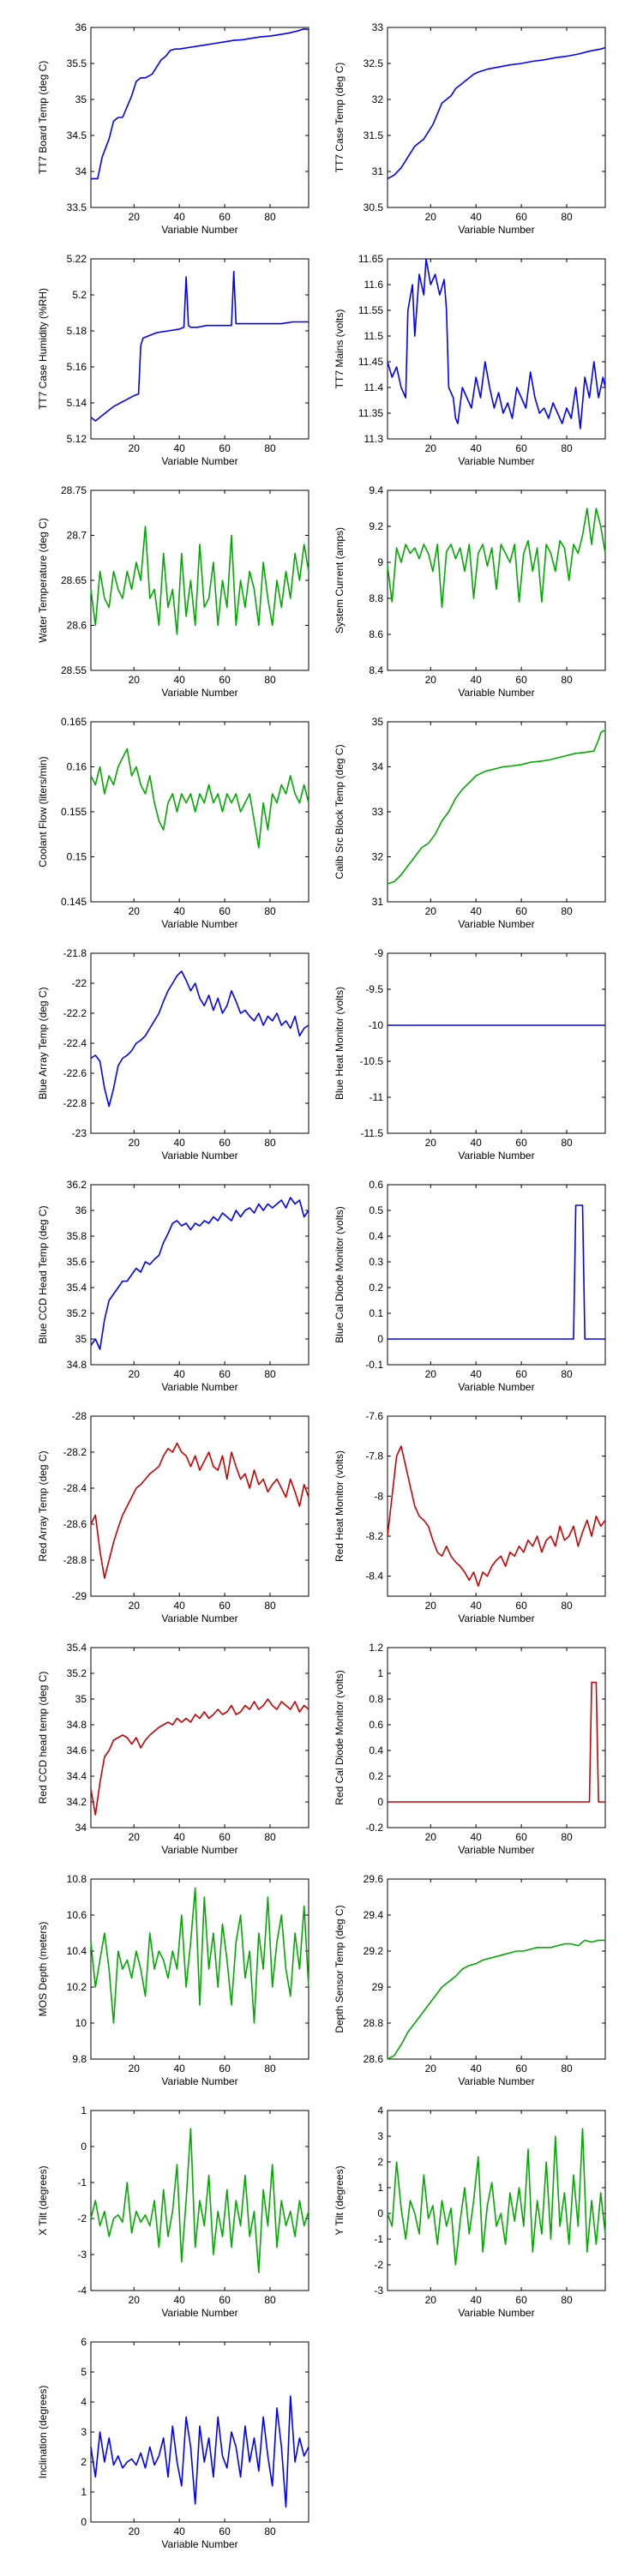 The width and height of the screenshot is (643, 2576). What do you see at coordinates (74, 490) in the screenshot?
I see `y-tick-label: 28.75` at bounding box center [74, 490].